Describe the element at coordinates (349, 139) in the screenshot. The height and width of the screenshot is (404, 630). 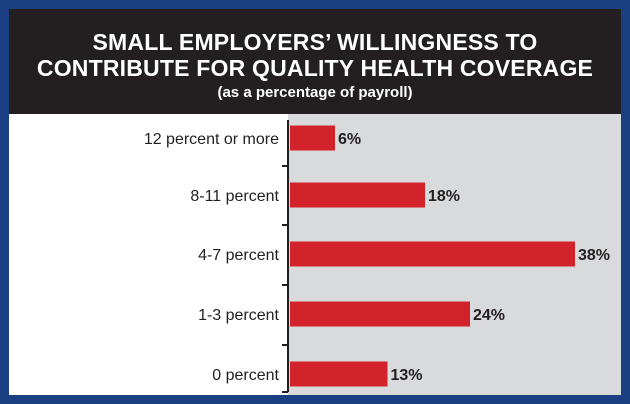
I see `value-label: 6%` at that location.